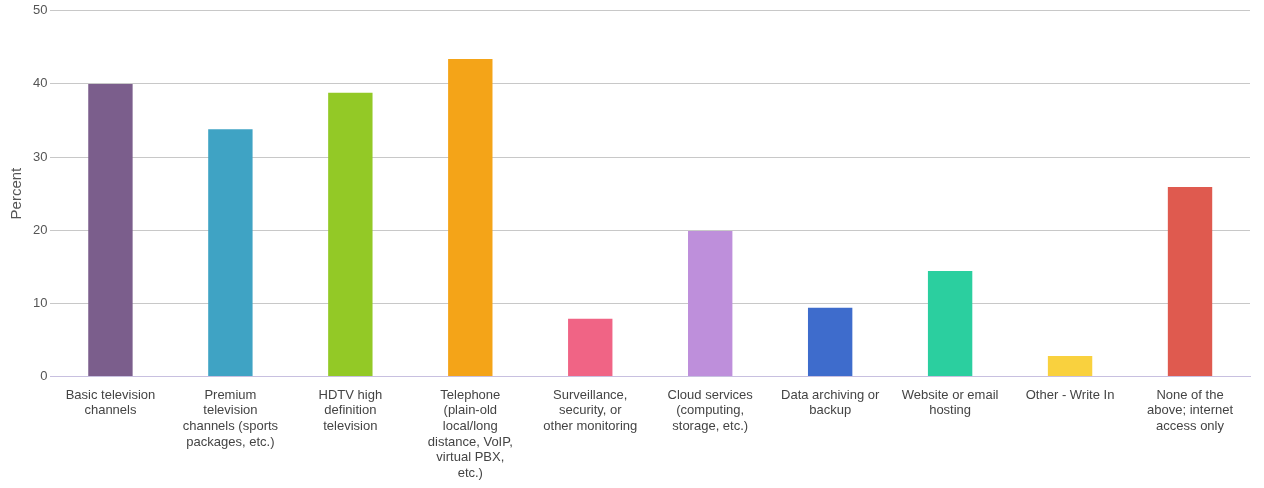 This screenshot has height=488, width=1264. I want to click on x-tick-label: HDTV high definition television, so click(350, 409).